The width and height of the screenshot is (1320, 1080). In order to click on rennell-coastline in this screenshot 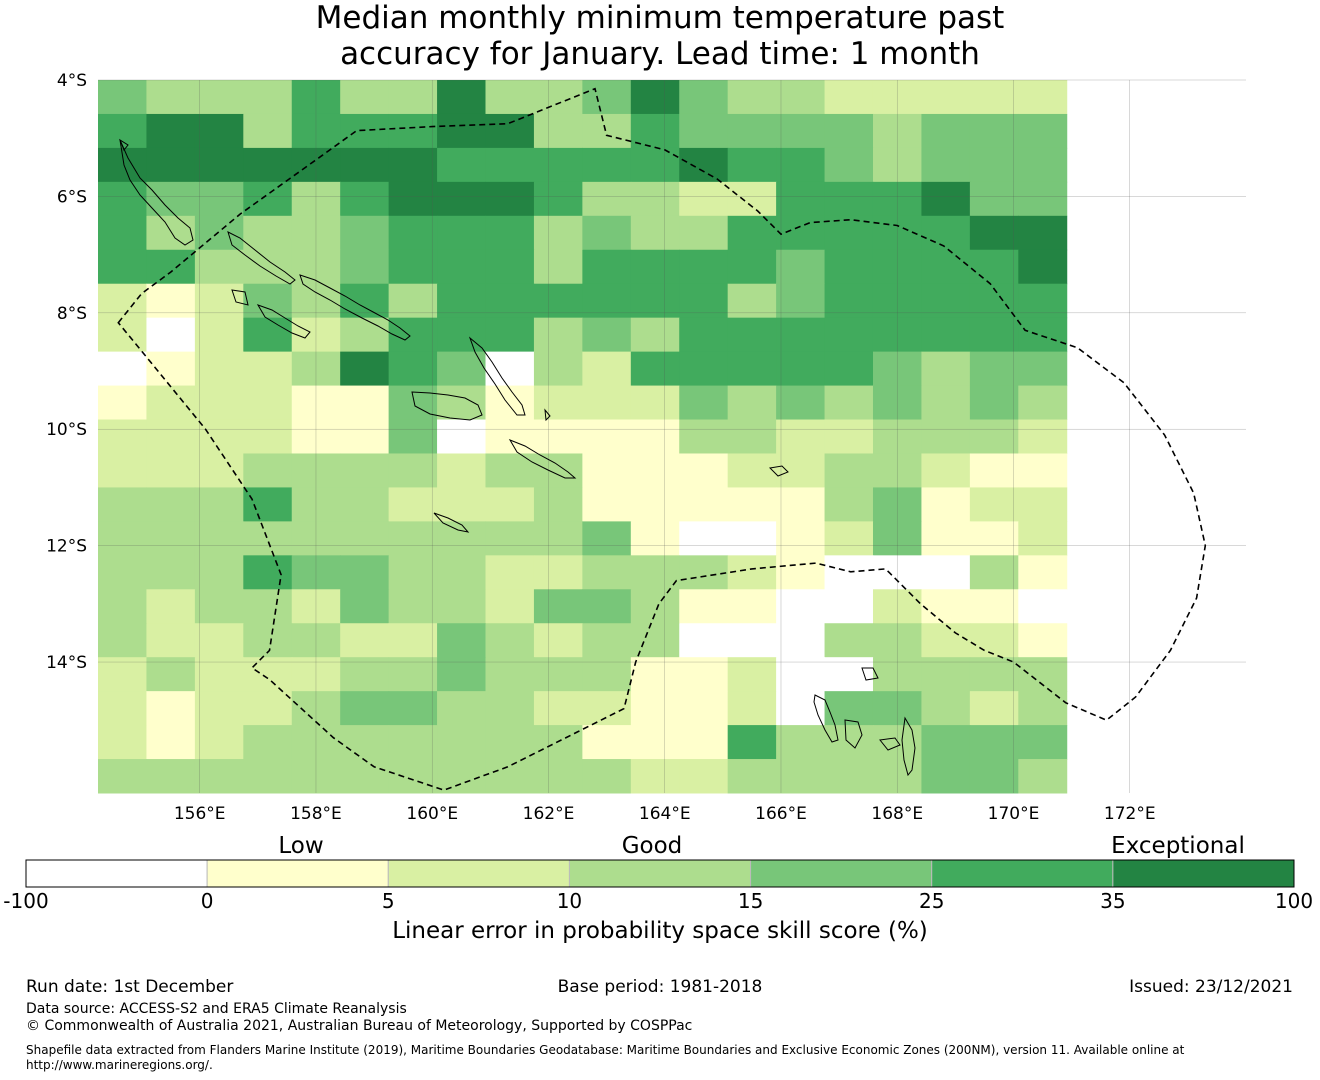, I will do `click(451, 522)`.